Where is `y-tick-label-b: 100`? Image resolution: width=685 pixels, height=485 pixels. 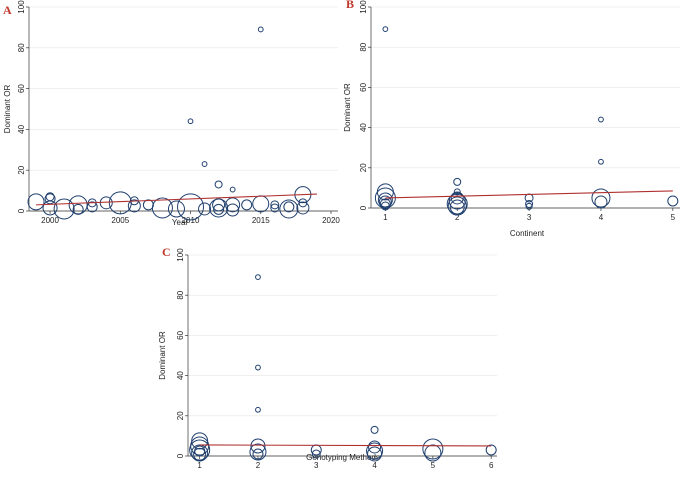
y-tick-label-b: 100 is located at coordinates (363, 7).